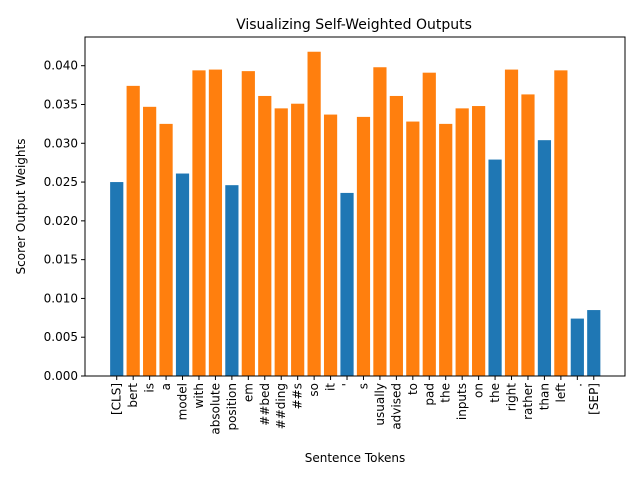 This screenshot has width=640, height=480. What do you see at coordinates (232, 407) in the screenshot?
I see `x-tick-label: position` at bounding box center [232, 407].